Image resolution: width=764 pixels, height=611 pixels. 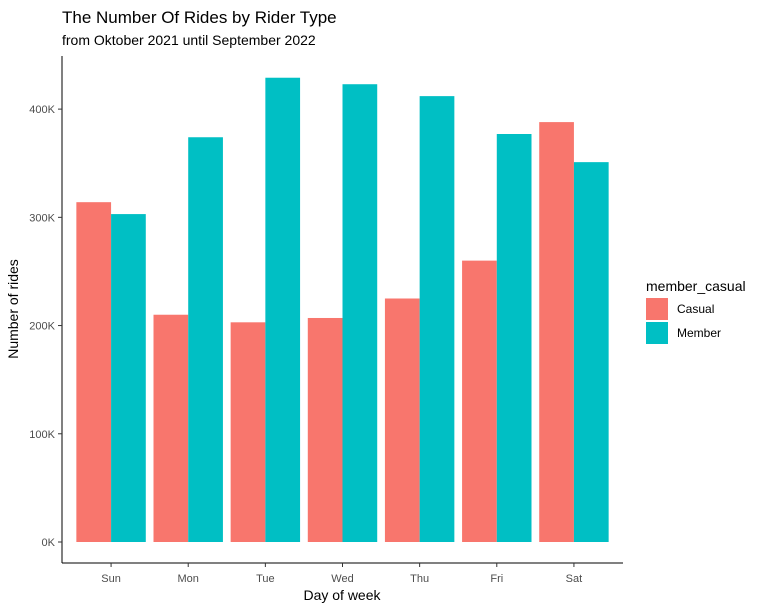 What do you see at coordinates (574, 579) in the screenshot?
I see `x-tick-label-sat: Sat` at bounding box center [574, 579].